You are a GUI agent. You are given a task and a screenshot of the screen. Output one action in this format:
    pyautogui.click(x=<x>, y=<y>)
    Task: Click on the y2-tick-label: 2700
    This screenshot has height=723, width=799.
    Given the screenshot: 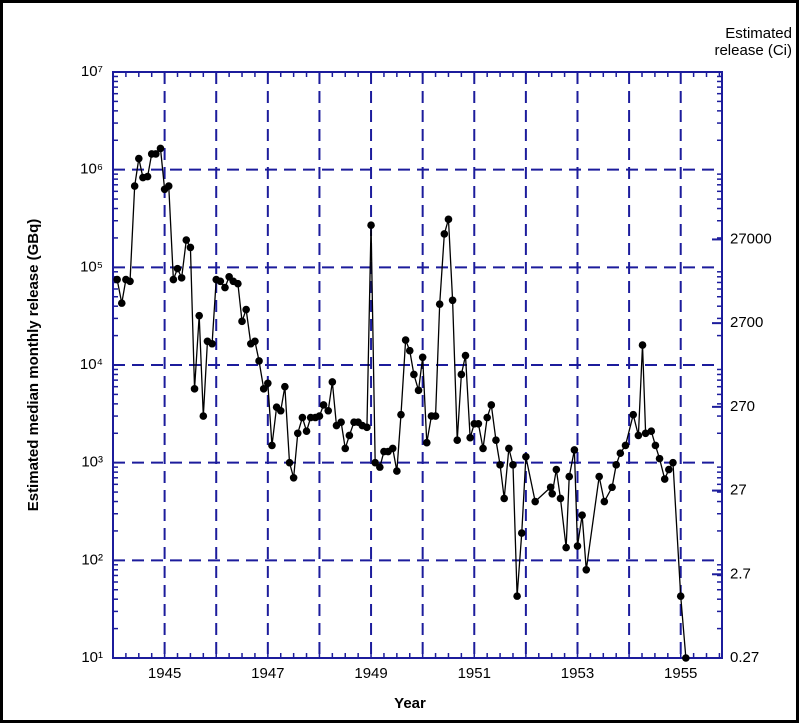 What is the action you would take?
    pyautogui.click(x=746, y=322)
    